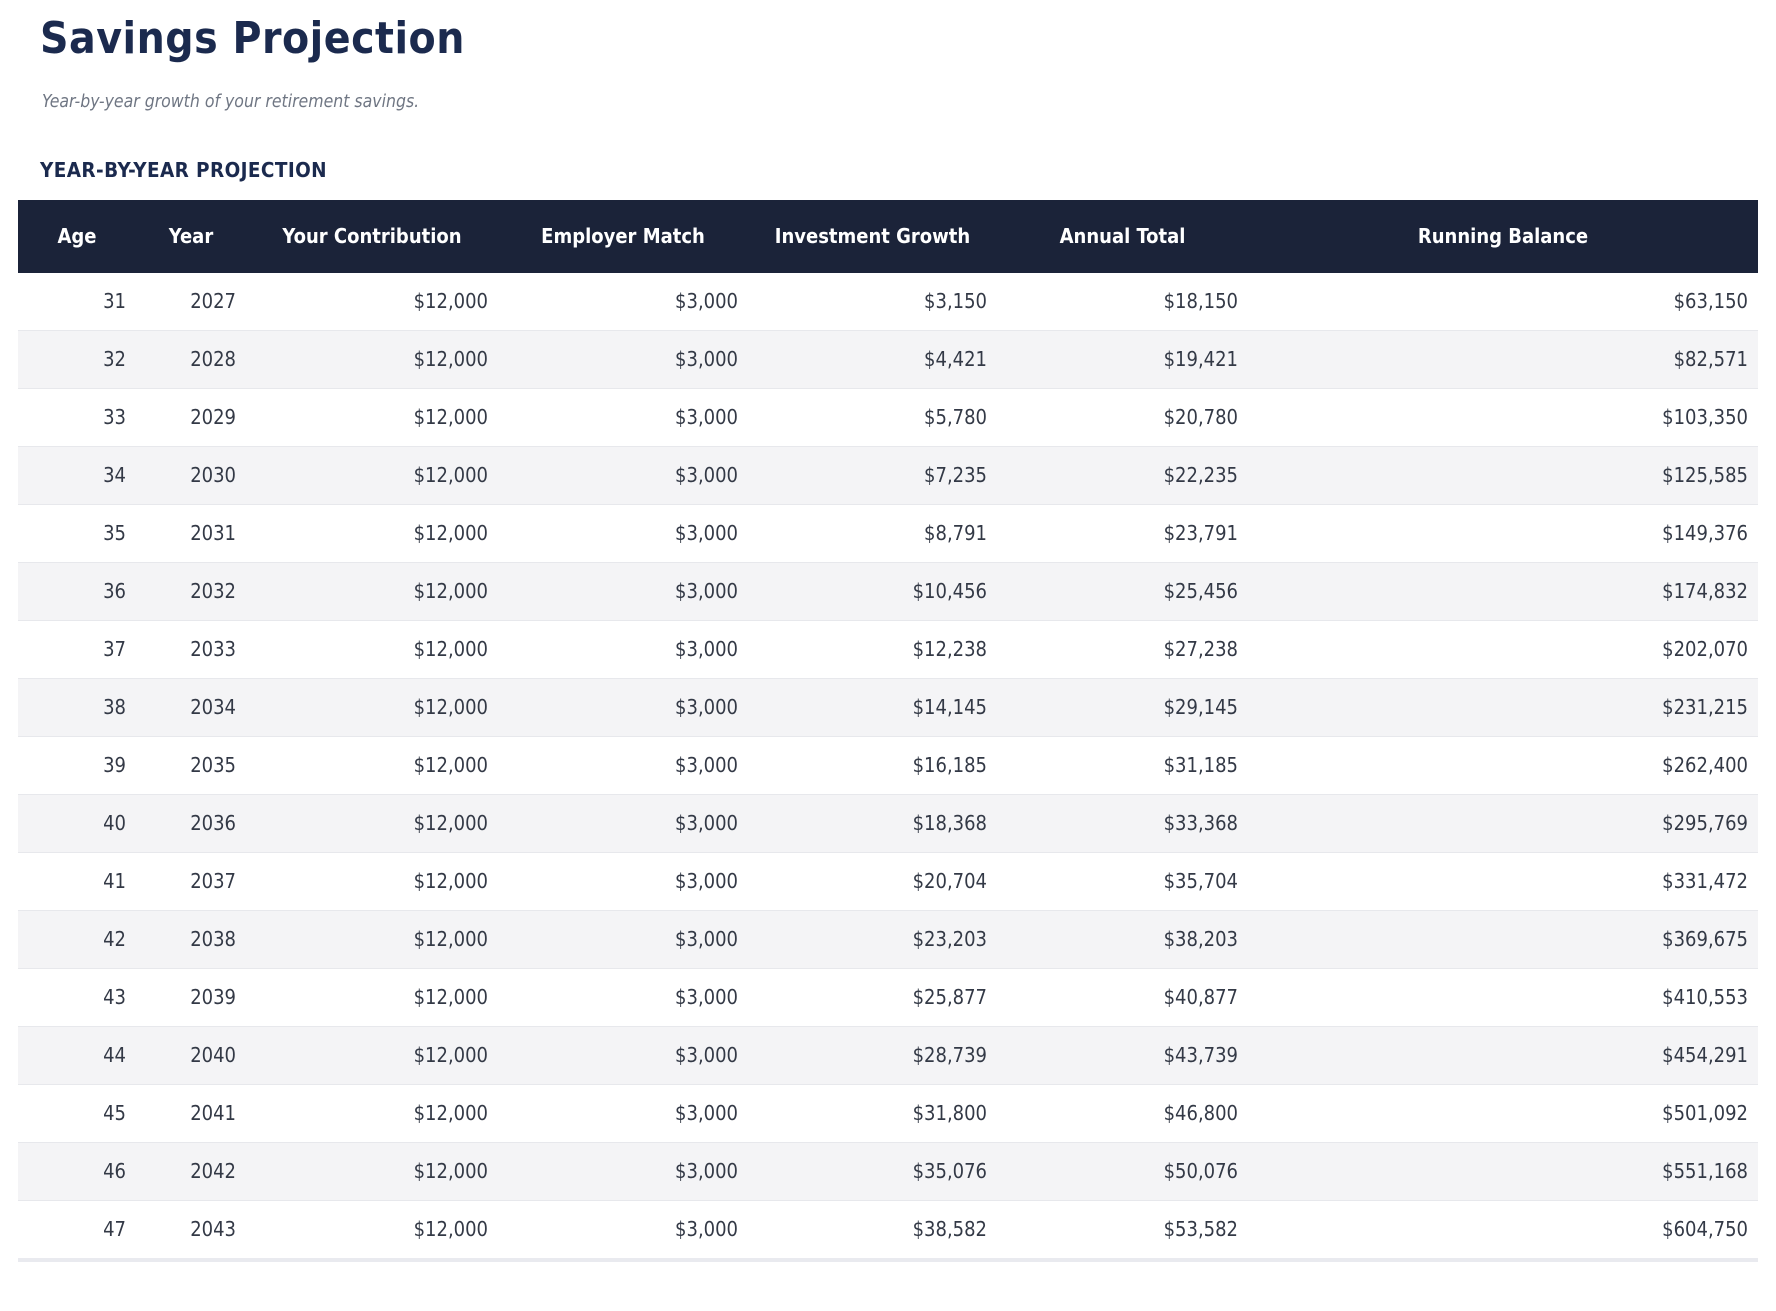 Image resolution: width=1776 pixels, height=1311 pixels. What do you see at coordinates (114, 533) in the screenshot?
I see `cell-age: 35` at bounding box center [114, 533].